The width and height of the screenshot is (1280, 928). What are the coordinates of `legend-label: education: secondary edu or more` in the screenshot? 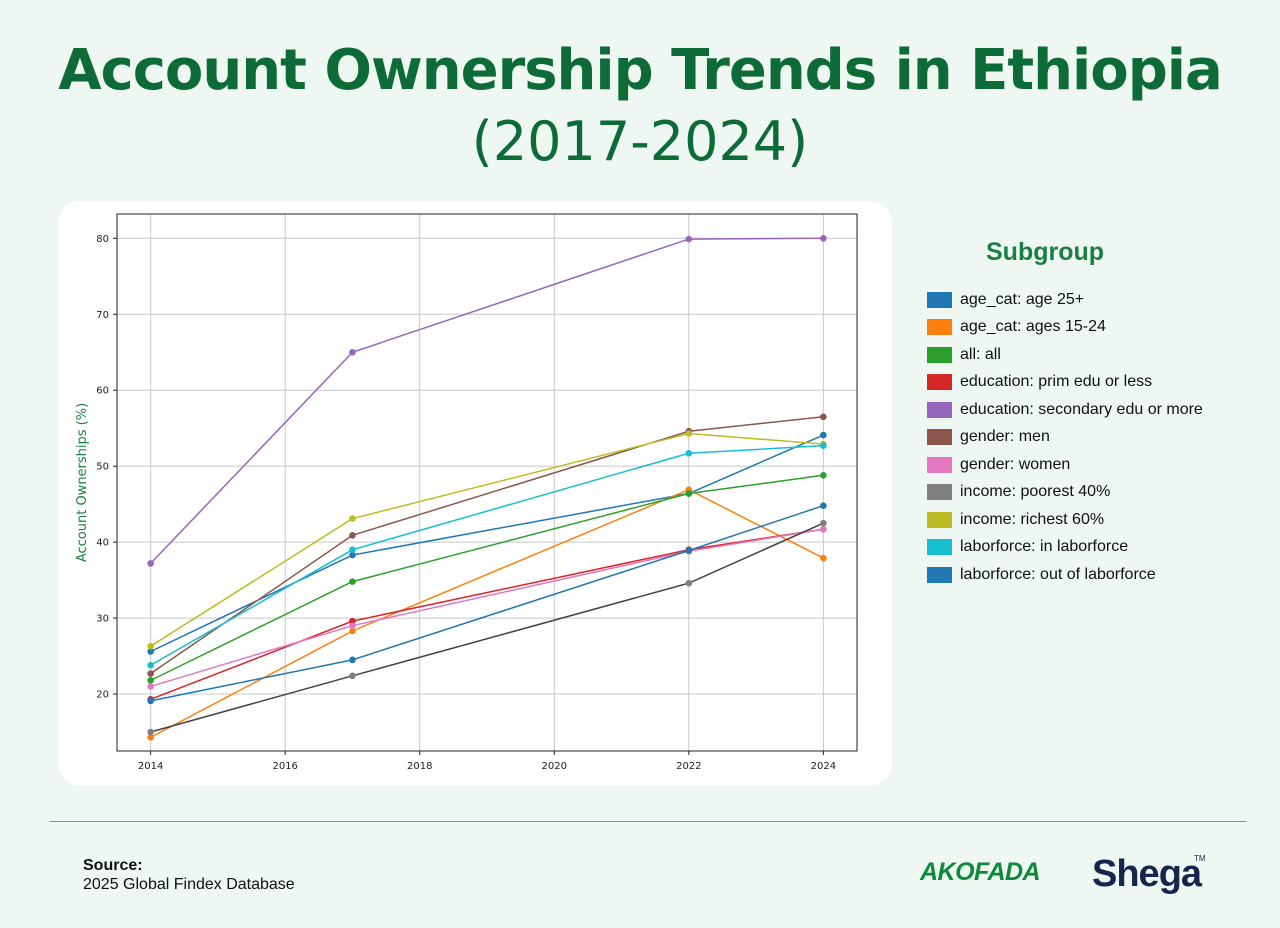 It's located at (1081, 409).